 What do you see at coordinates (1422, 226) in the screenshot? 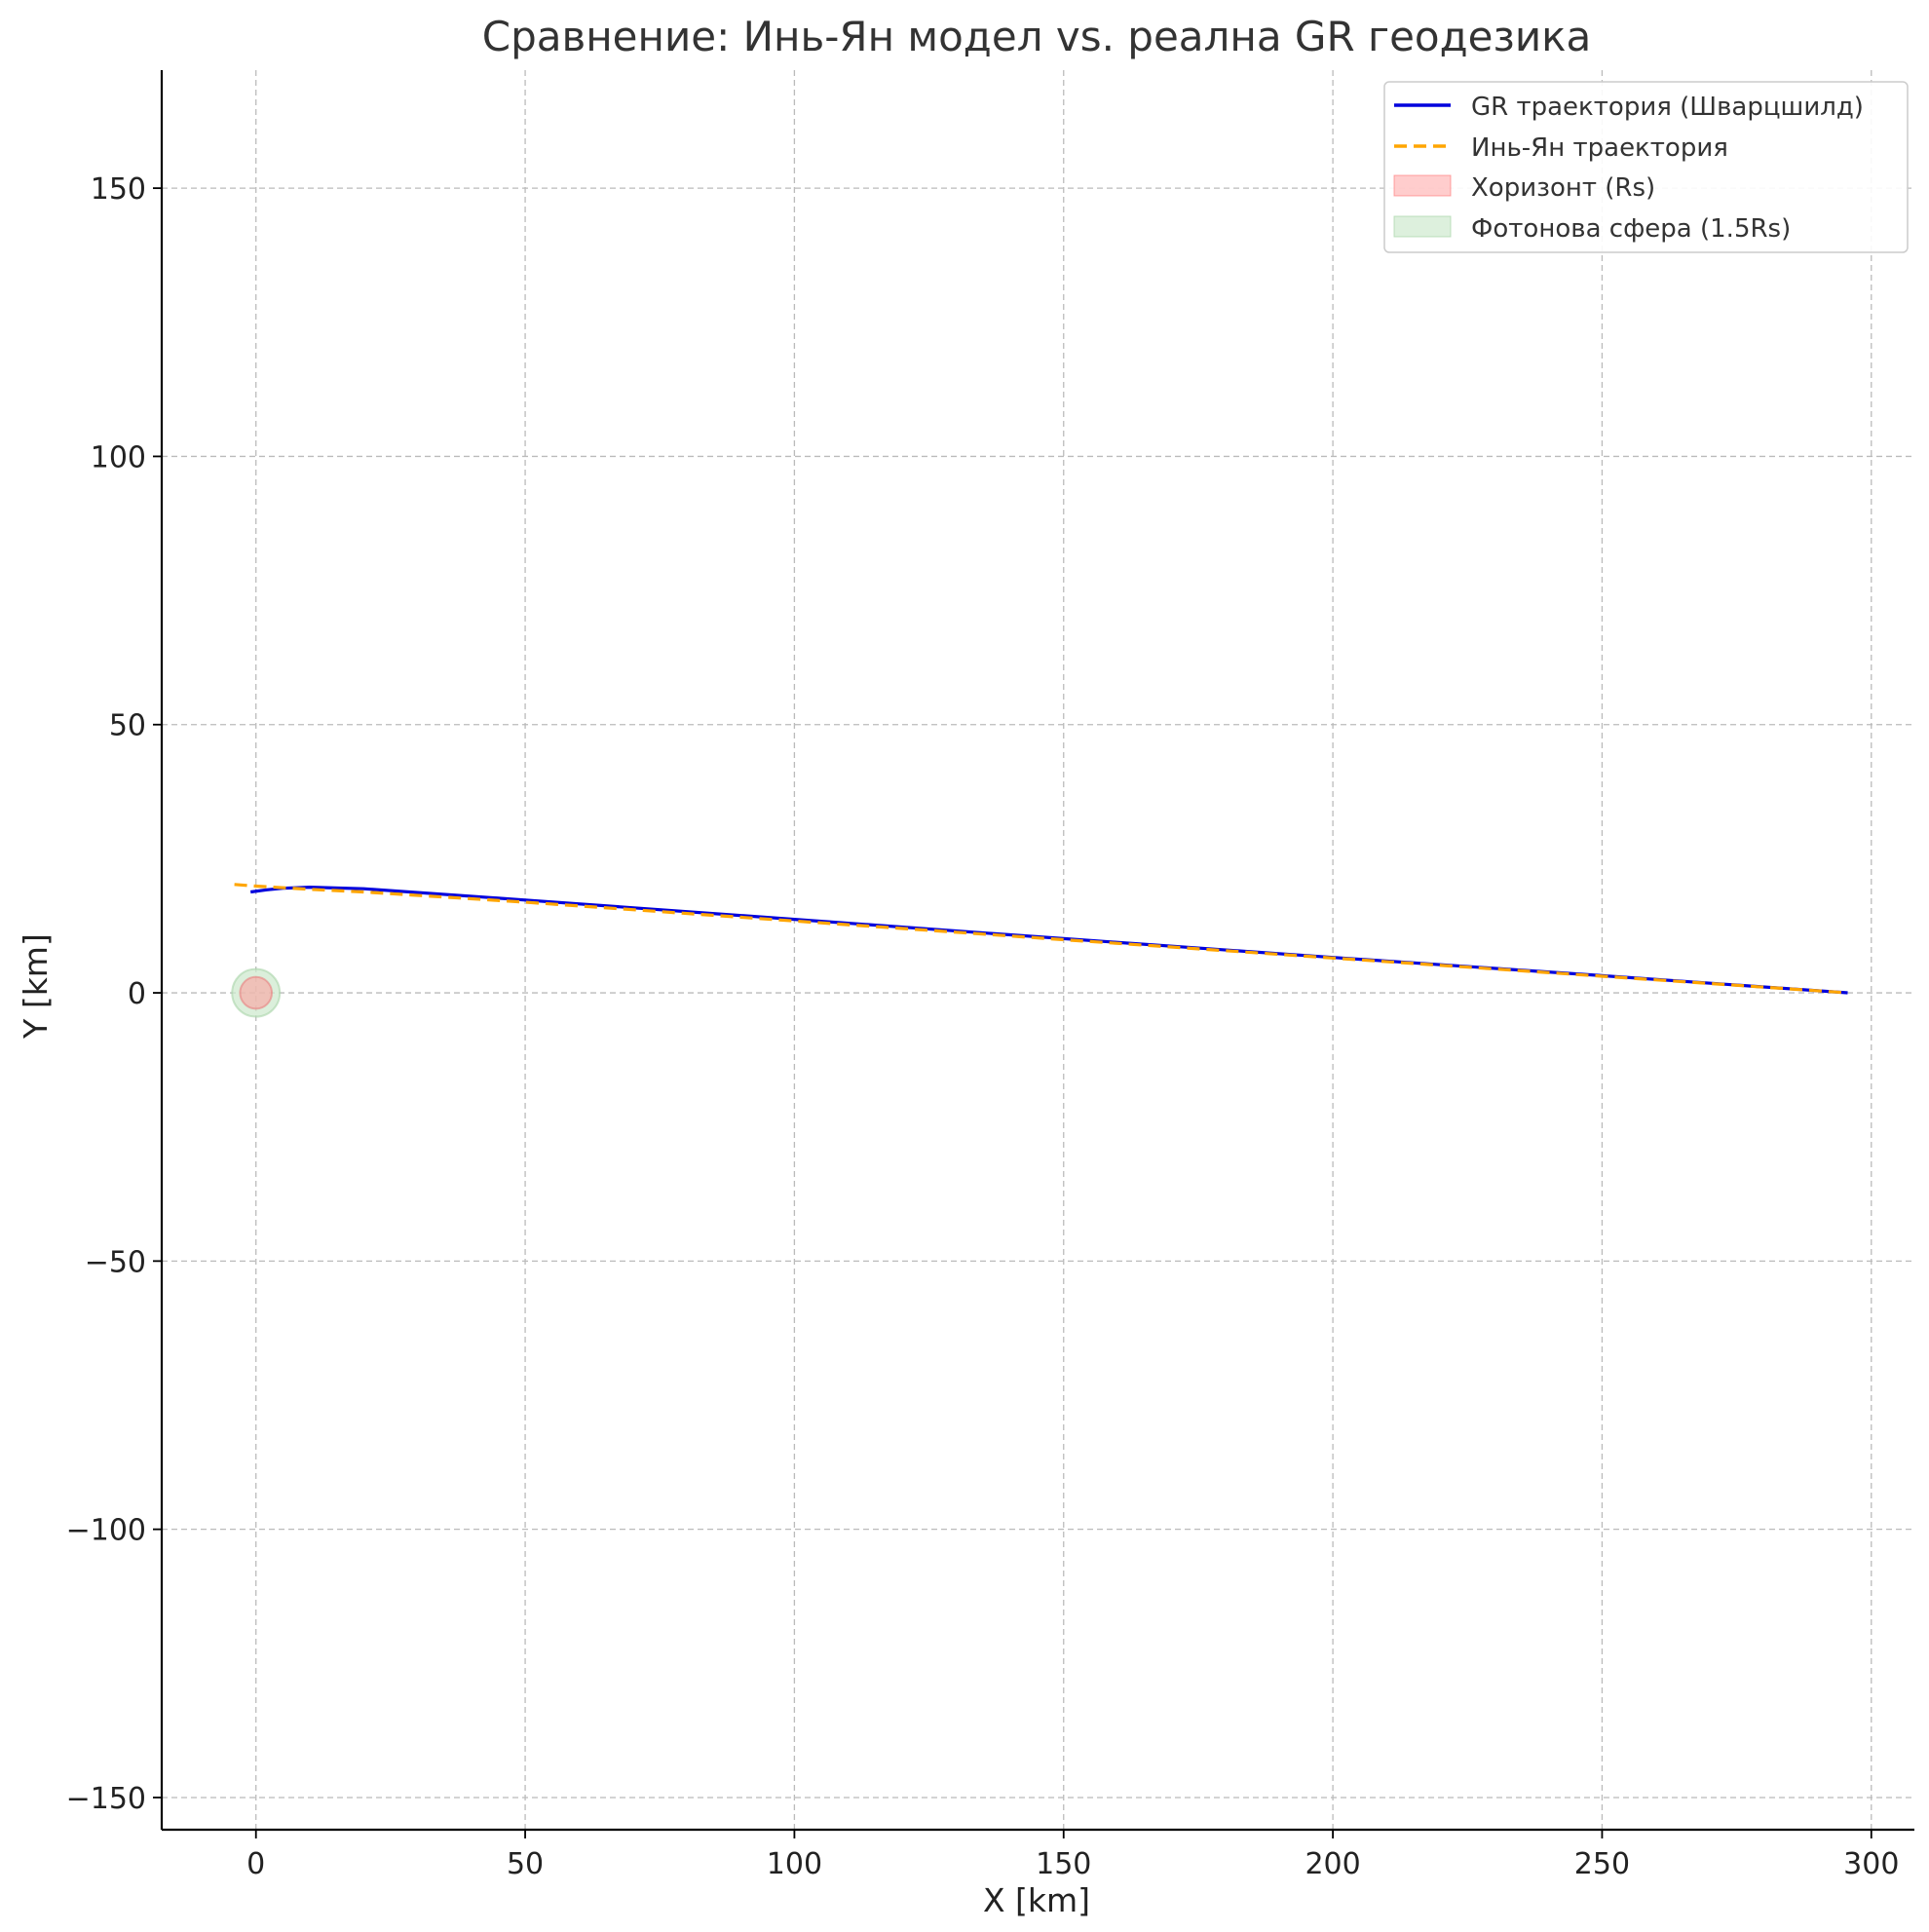
I see `legend-swatch-photon-sphere` at bounding box center [1422, 226].